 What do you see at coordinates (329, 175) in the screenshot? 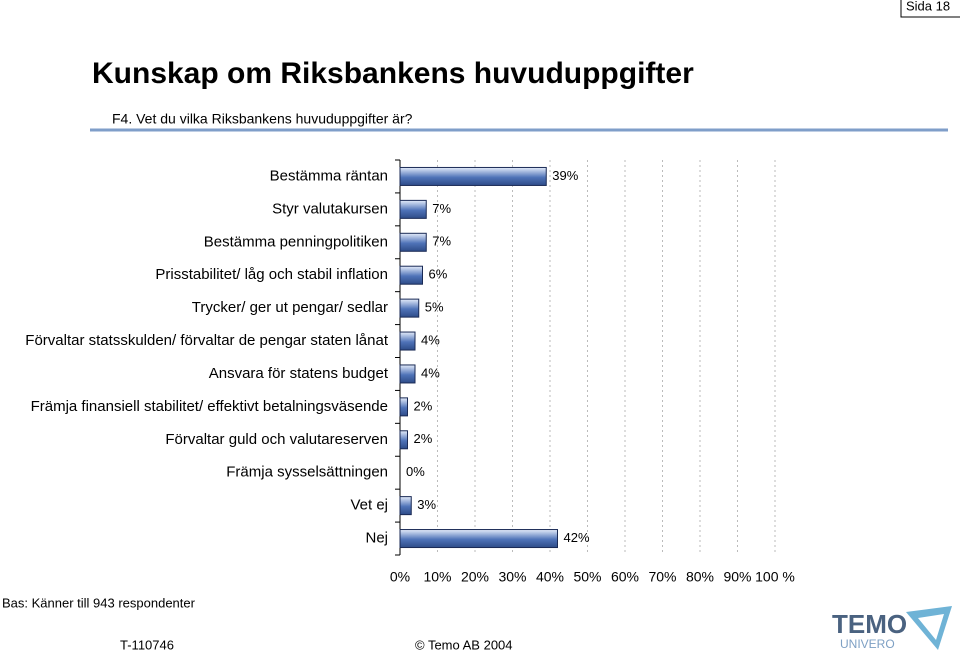
I see `category-label: Bestämma räntan` at bounding box center [329, 175].